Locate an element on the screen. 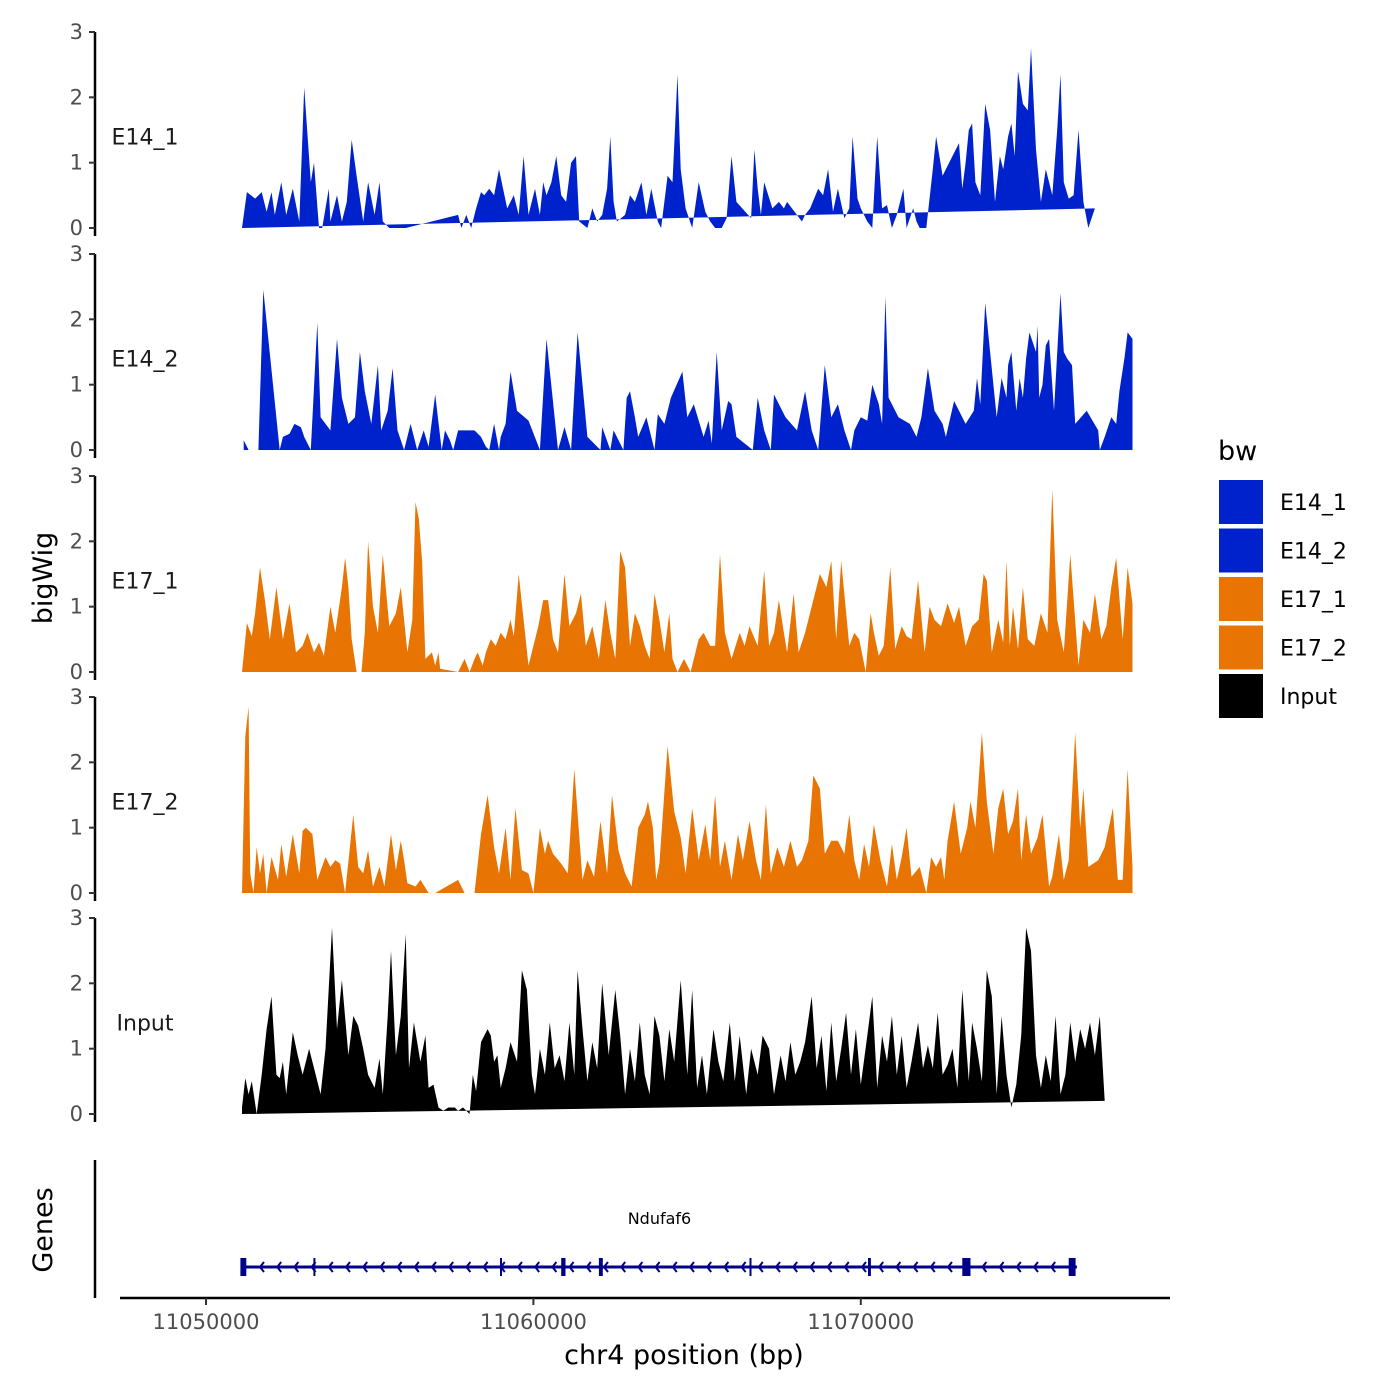 The image size is (1400, 1400). coverage-area-input is located at coordinates (673, 1020).